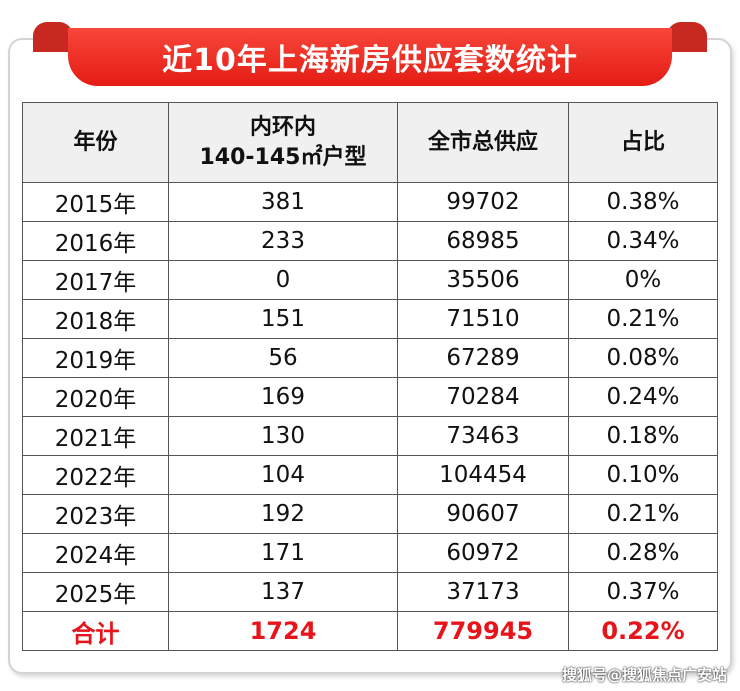 This screenshot has width=740, height=691. What do you see at coordinates (643, 553) in the screenshot?
I see `ratio-cell: 0.28%` at bounding box center [643, 553].